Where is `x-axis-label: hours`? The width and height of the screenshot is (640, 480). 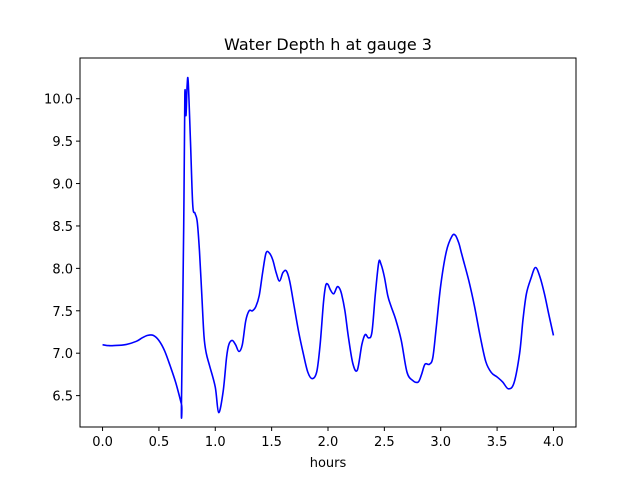 x-axis-label: hours is located at coordinates (328, 463).